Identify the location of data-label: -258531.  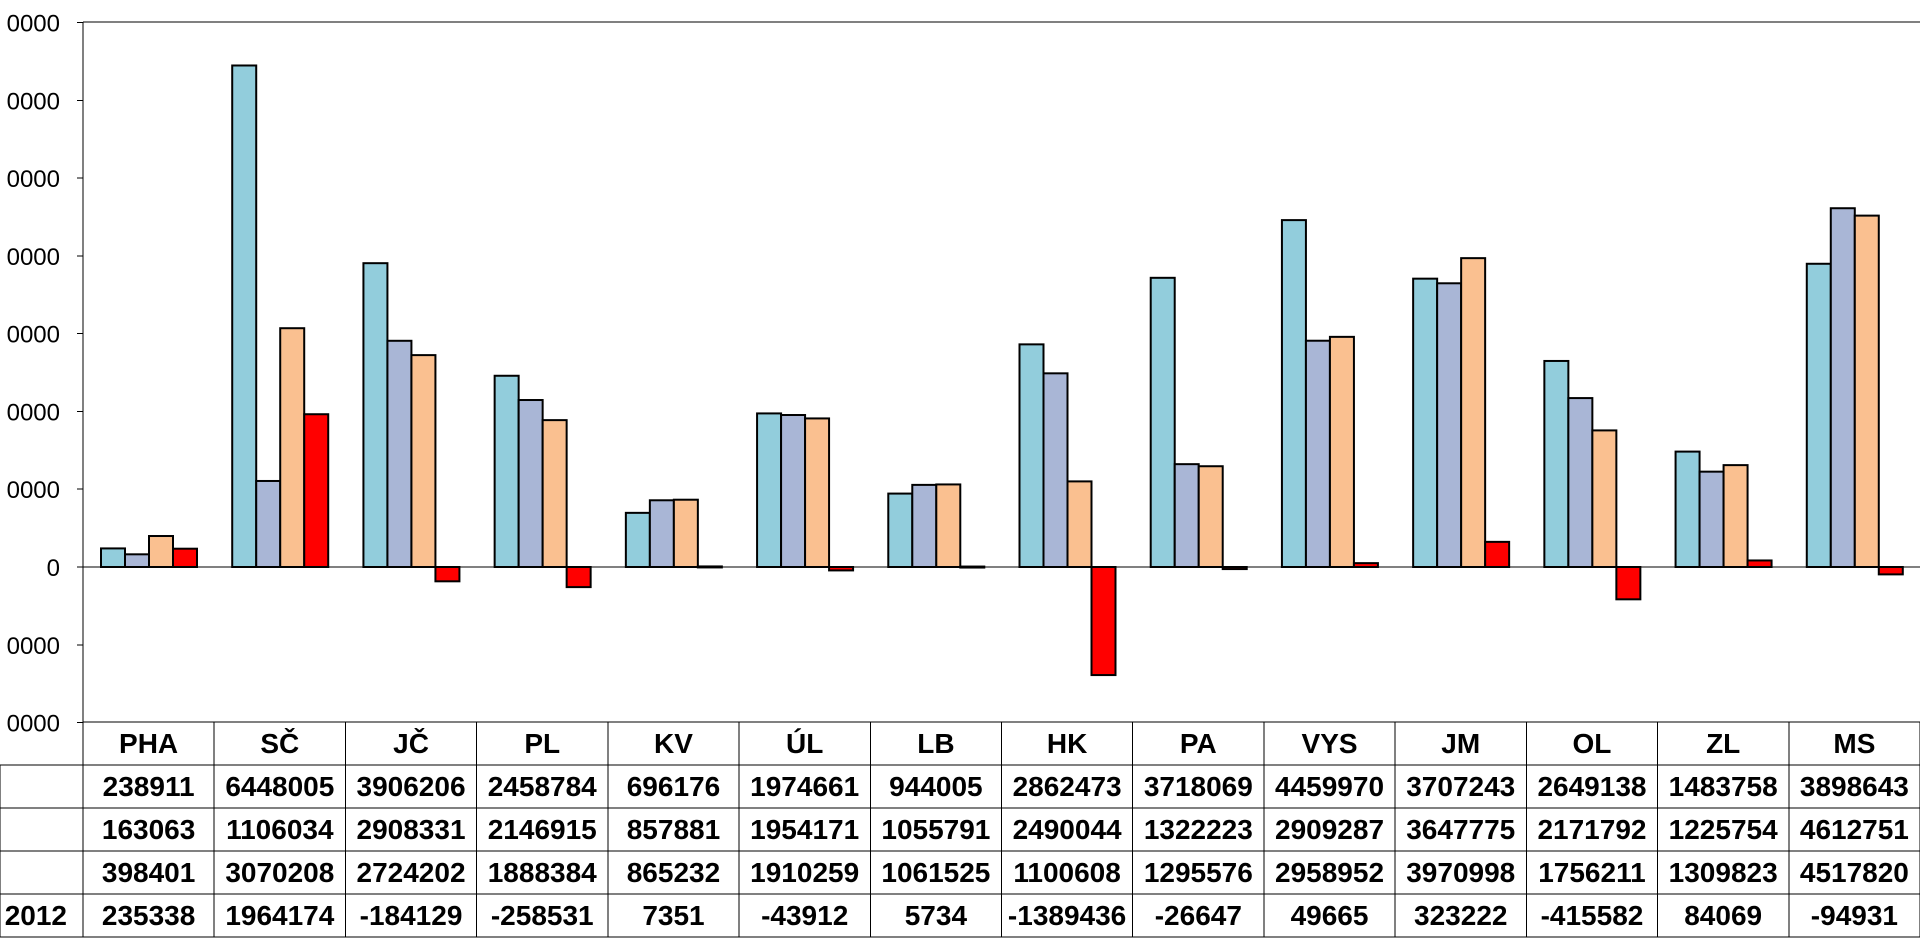
(542, 915).